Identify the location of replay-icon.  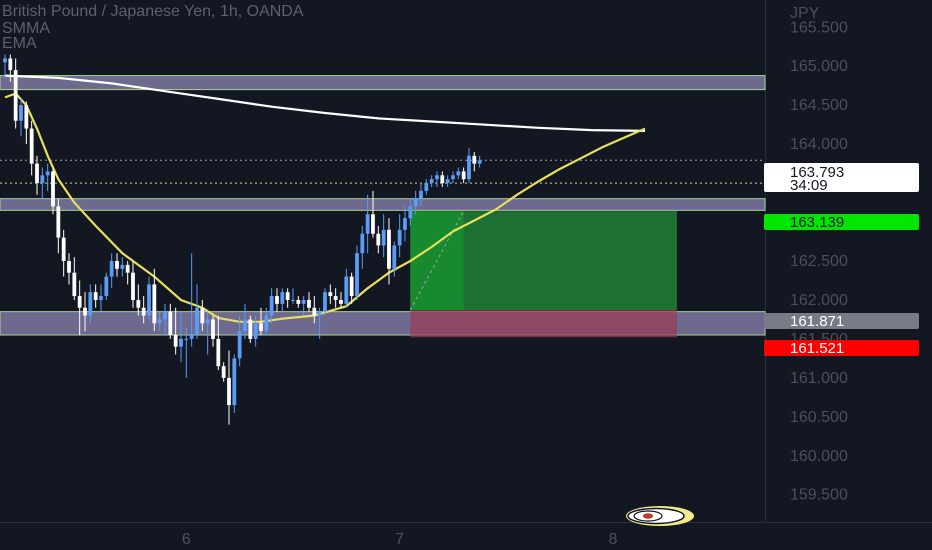
(660, 516).